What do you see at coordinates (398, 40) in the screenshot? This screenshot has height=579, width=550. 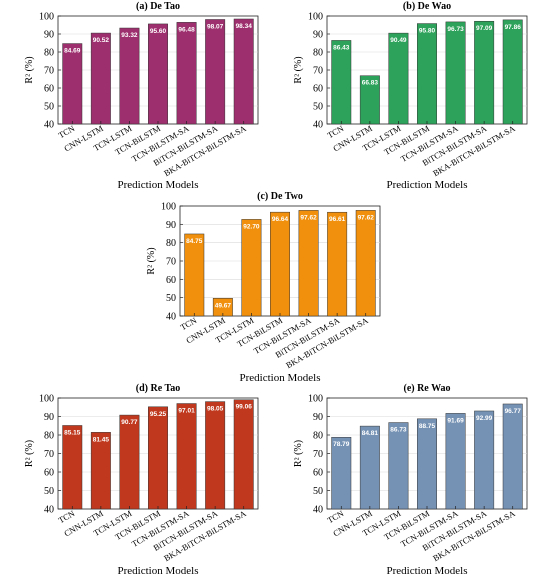 I see `bar-value-label: 90.49` at bounding box center [398, 40].